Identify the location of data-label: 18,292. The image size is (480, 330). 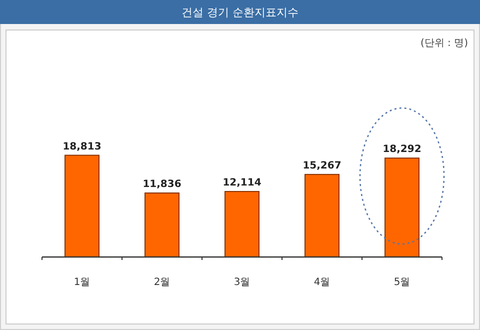
(402, 150).